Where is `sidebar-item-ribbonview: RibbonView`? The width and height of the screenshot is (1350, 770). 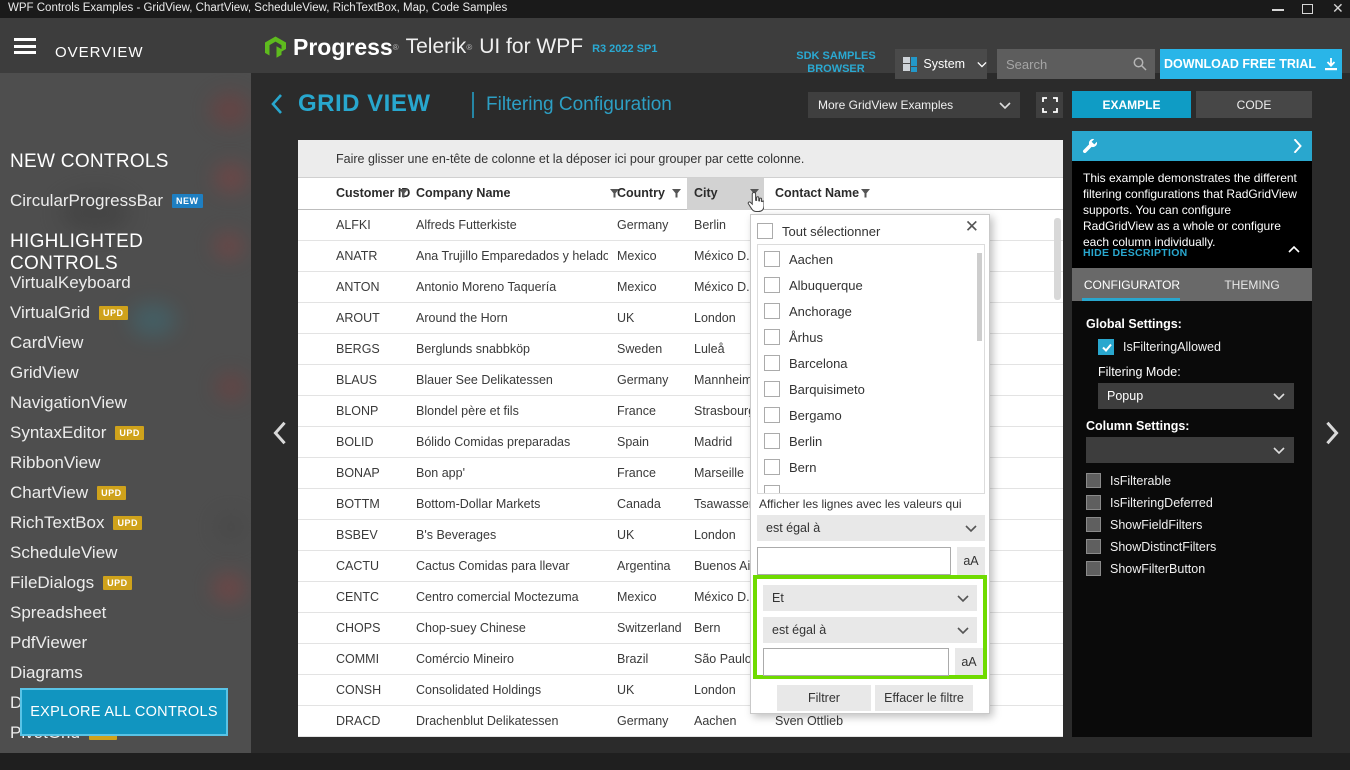 sidebar-item-ribbonview: RibbonView is located at coordinates (55, 462).